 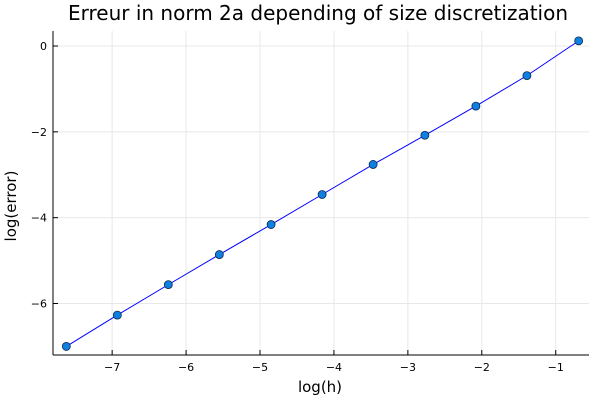 What do you see at coordinates (11, 206) in the screenshot?
I see `y-axis-label: log(error)` at bounding box center [11, 206].